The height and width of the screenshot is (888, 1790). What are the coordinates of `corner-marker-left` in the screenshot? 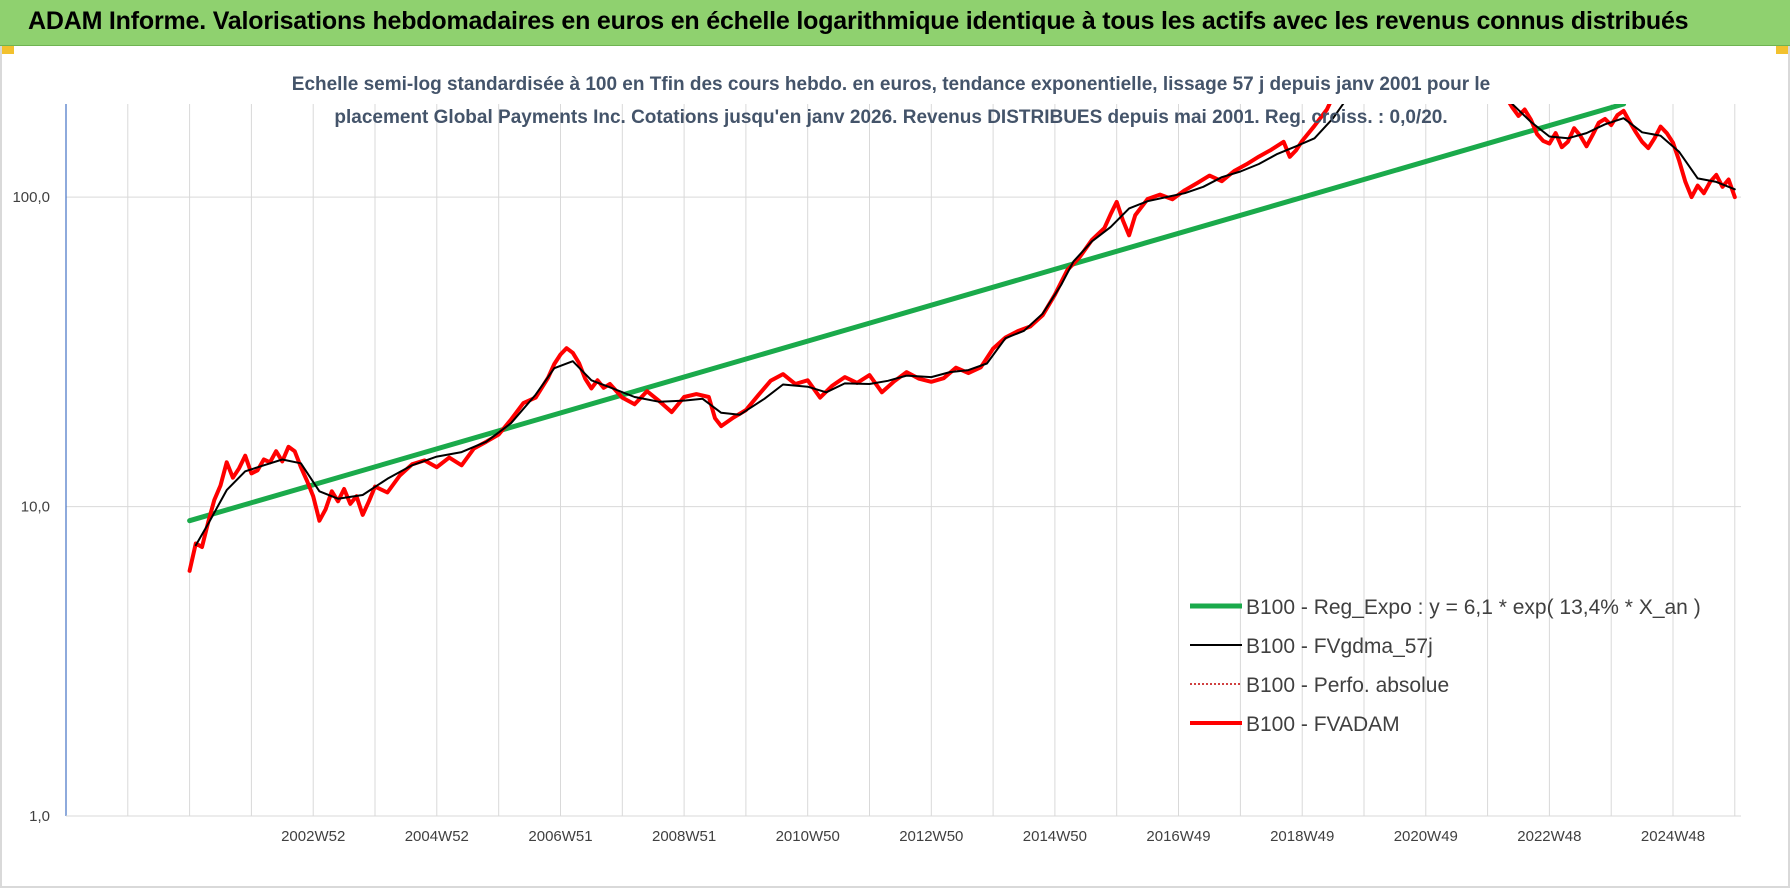 It's located at (7, 50).